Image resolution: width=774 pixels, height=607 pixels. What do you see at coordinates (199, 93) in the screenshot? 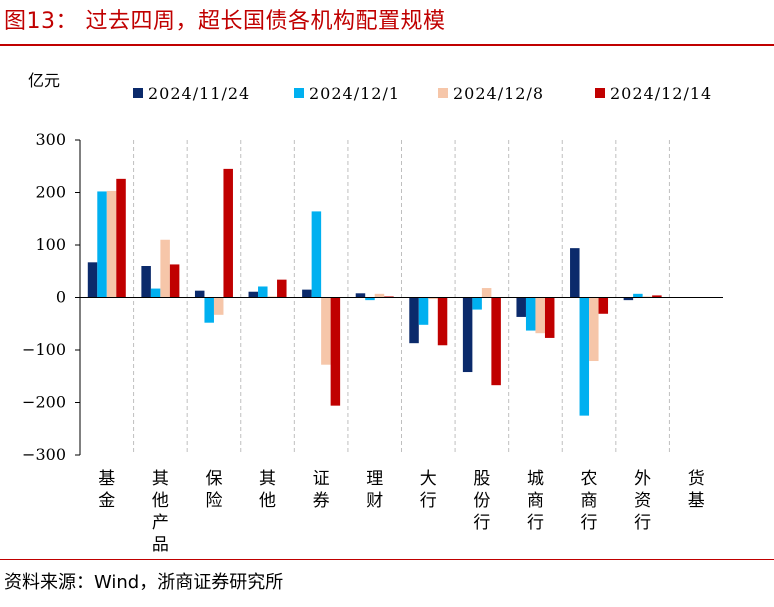
I see `legend-label: 2024/11/24` at bounding box center [199, 93].